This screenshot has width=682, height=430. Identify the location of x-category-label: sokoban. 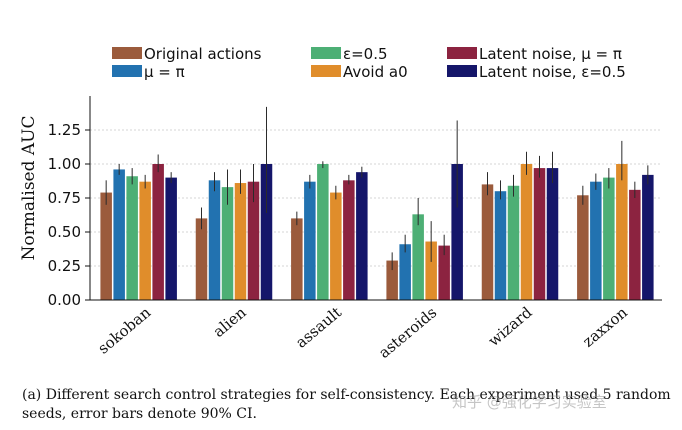
(124, 330).